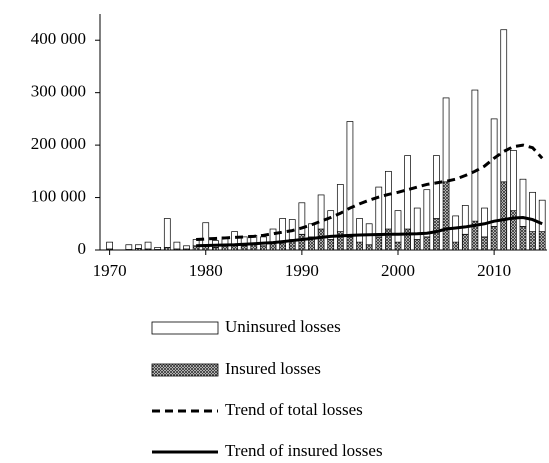 This screenshot has width=549, height=463. What do you see at coordinates (58, 143) in the screenshot?
I see `y-tick-label: 200 000` at bounding box center [58, 143].